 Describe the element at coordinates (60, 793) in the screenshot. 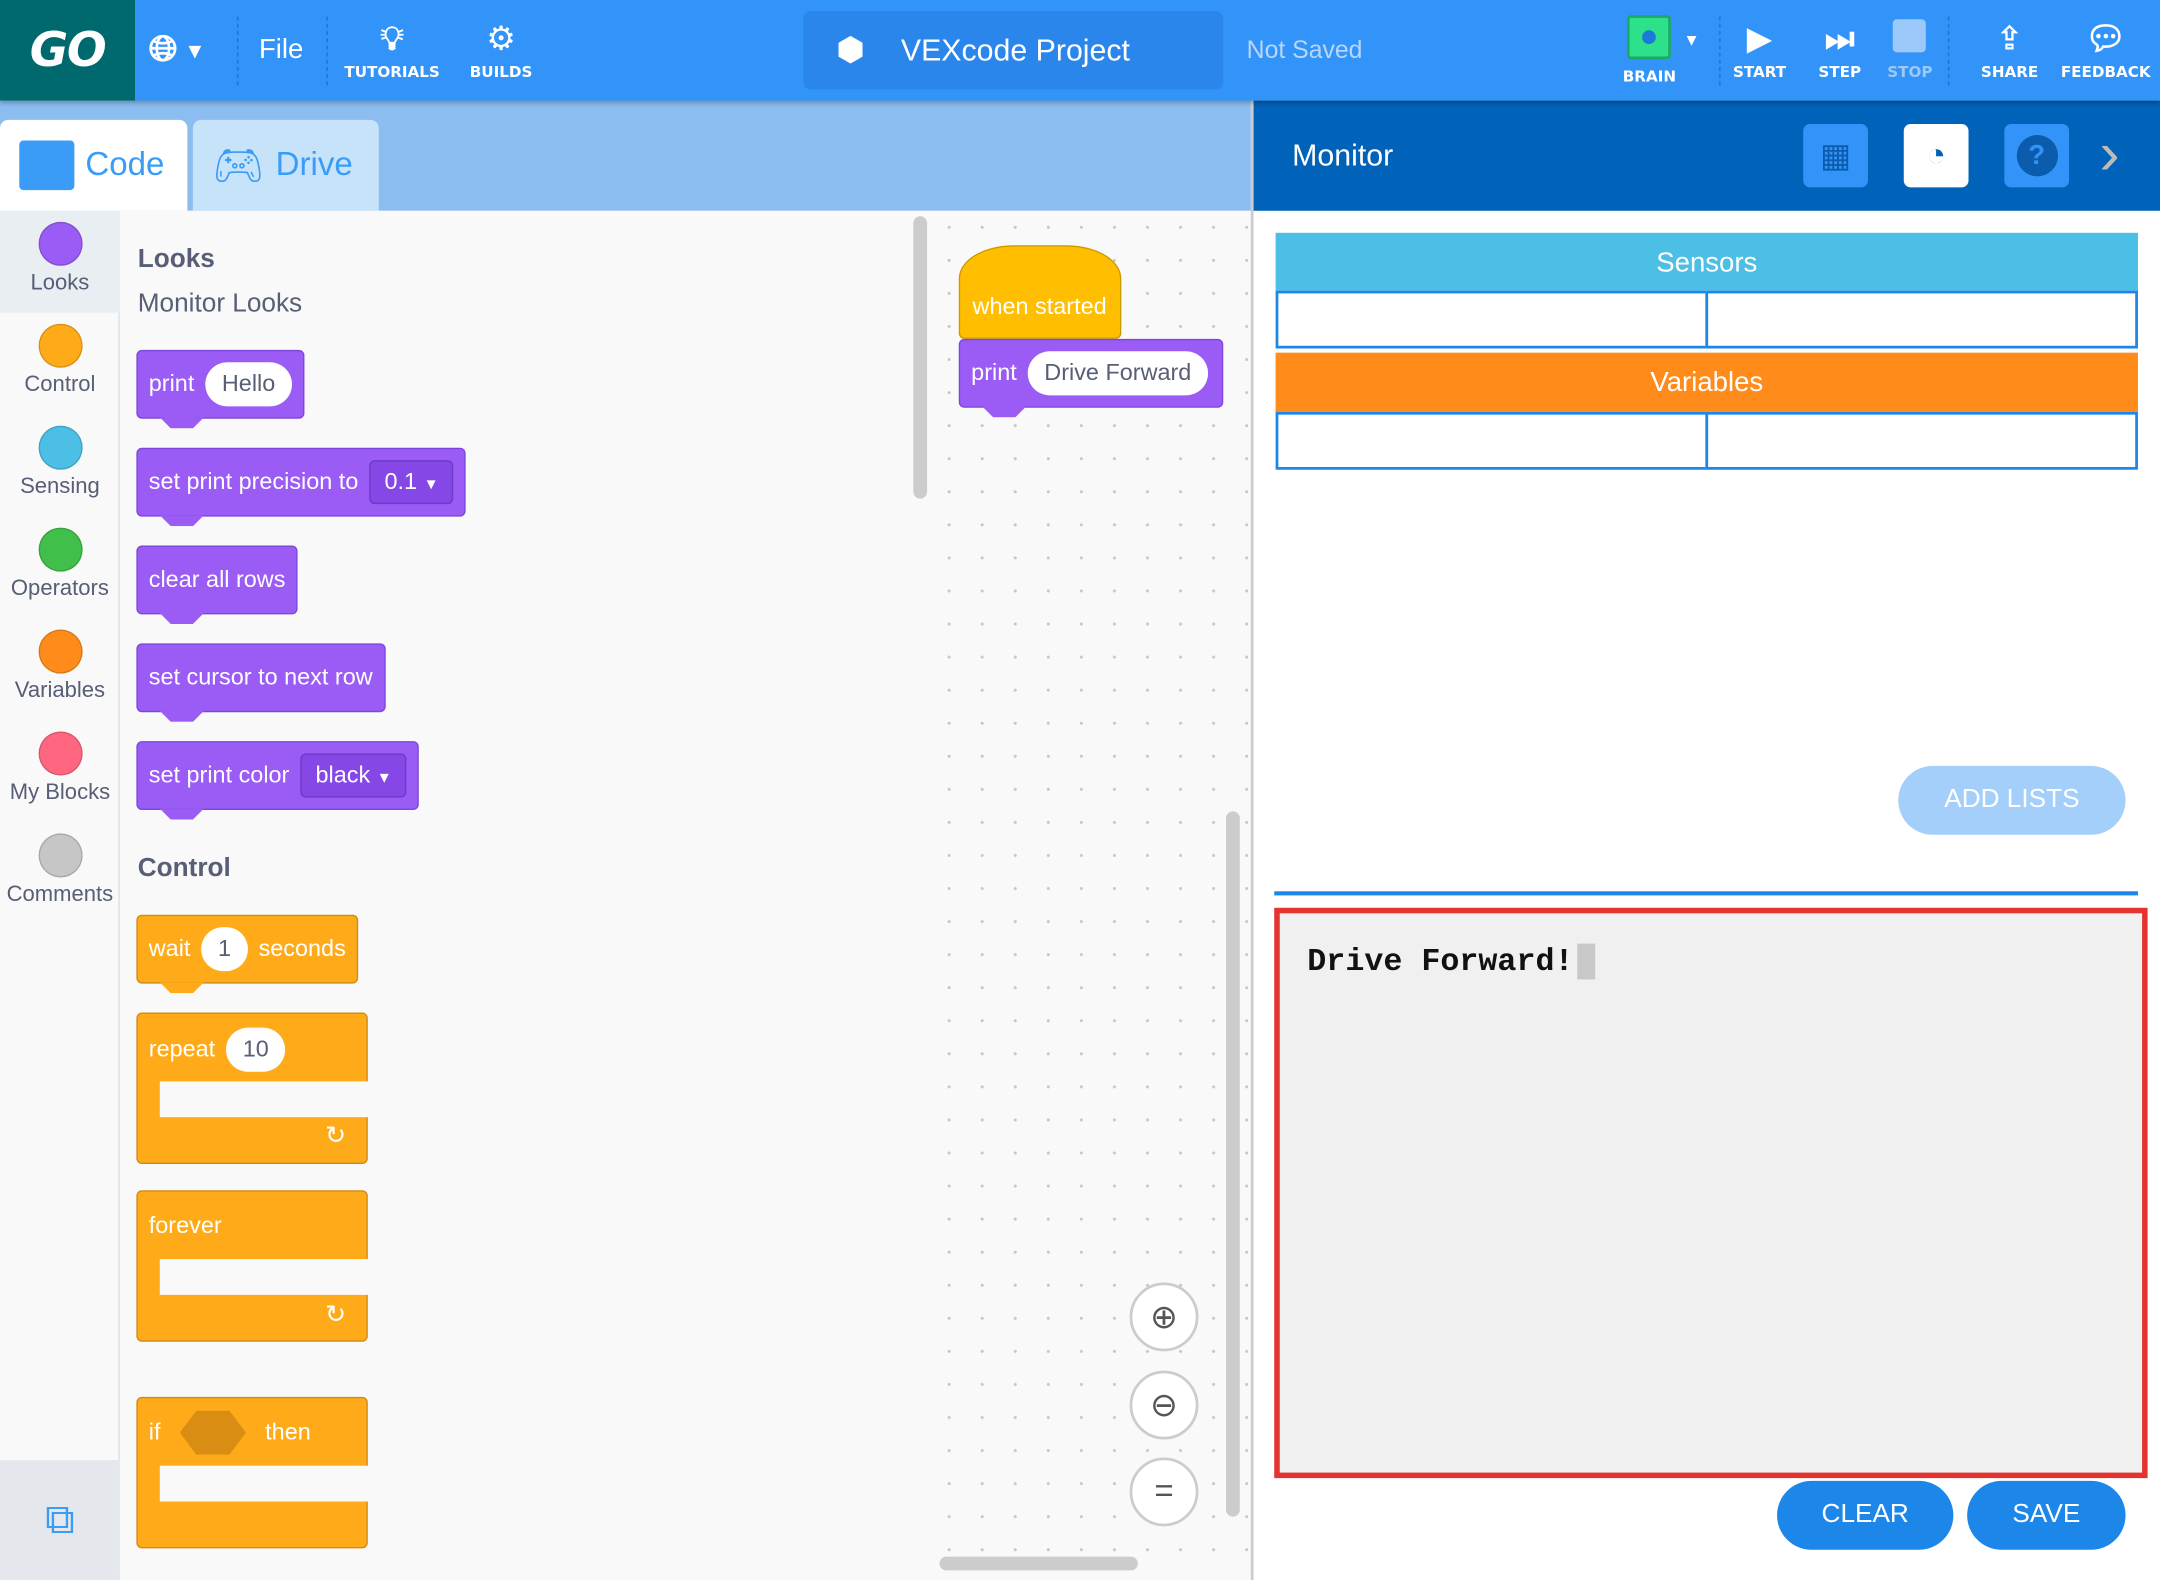

I see `category-label: My Blocks` at that location.